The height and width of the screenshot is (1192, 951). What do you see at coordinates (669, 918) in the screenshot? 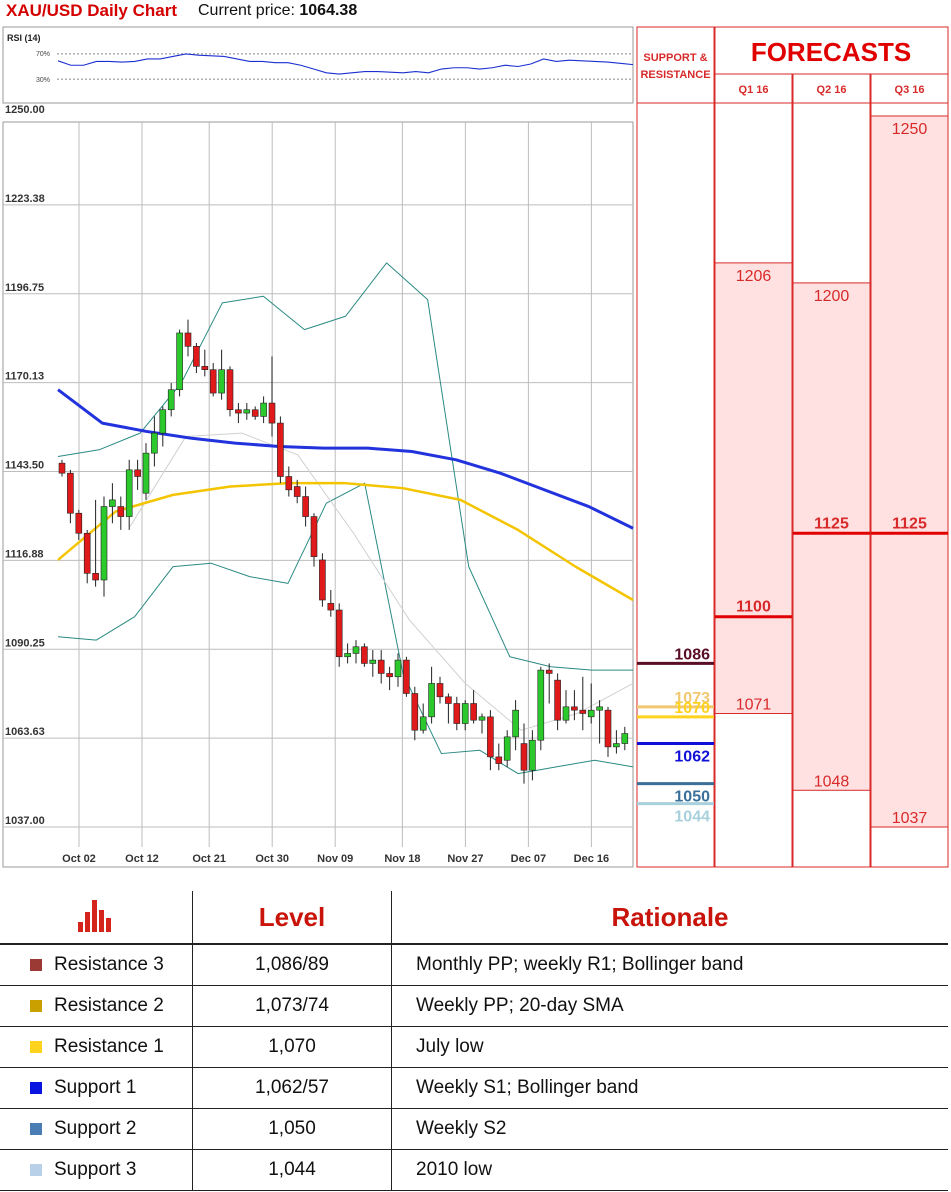
I see `table-header-rationale: Rationale` at bounding box center [669, 918].